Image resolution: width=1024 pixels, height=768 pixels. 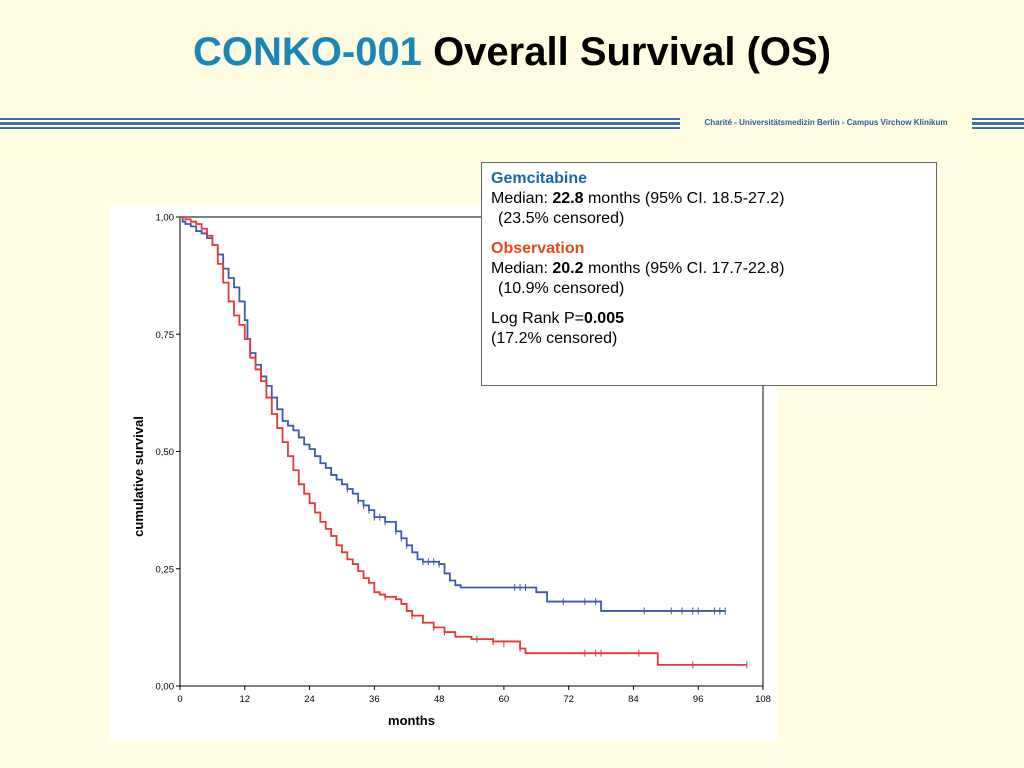 I want to click on legend-gemcitabine-censored: (23.5% censored), so click(x=561, y=218).